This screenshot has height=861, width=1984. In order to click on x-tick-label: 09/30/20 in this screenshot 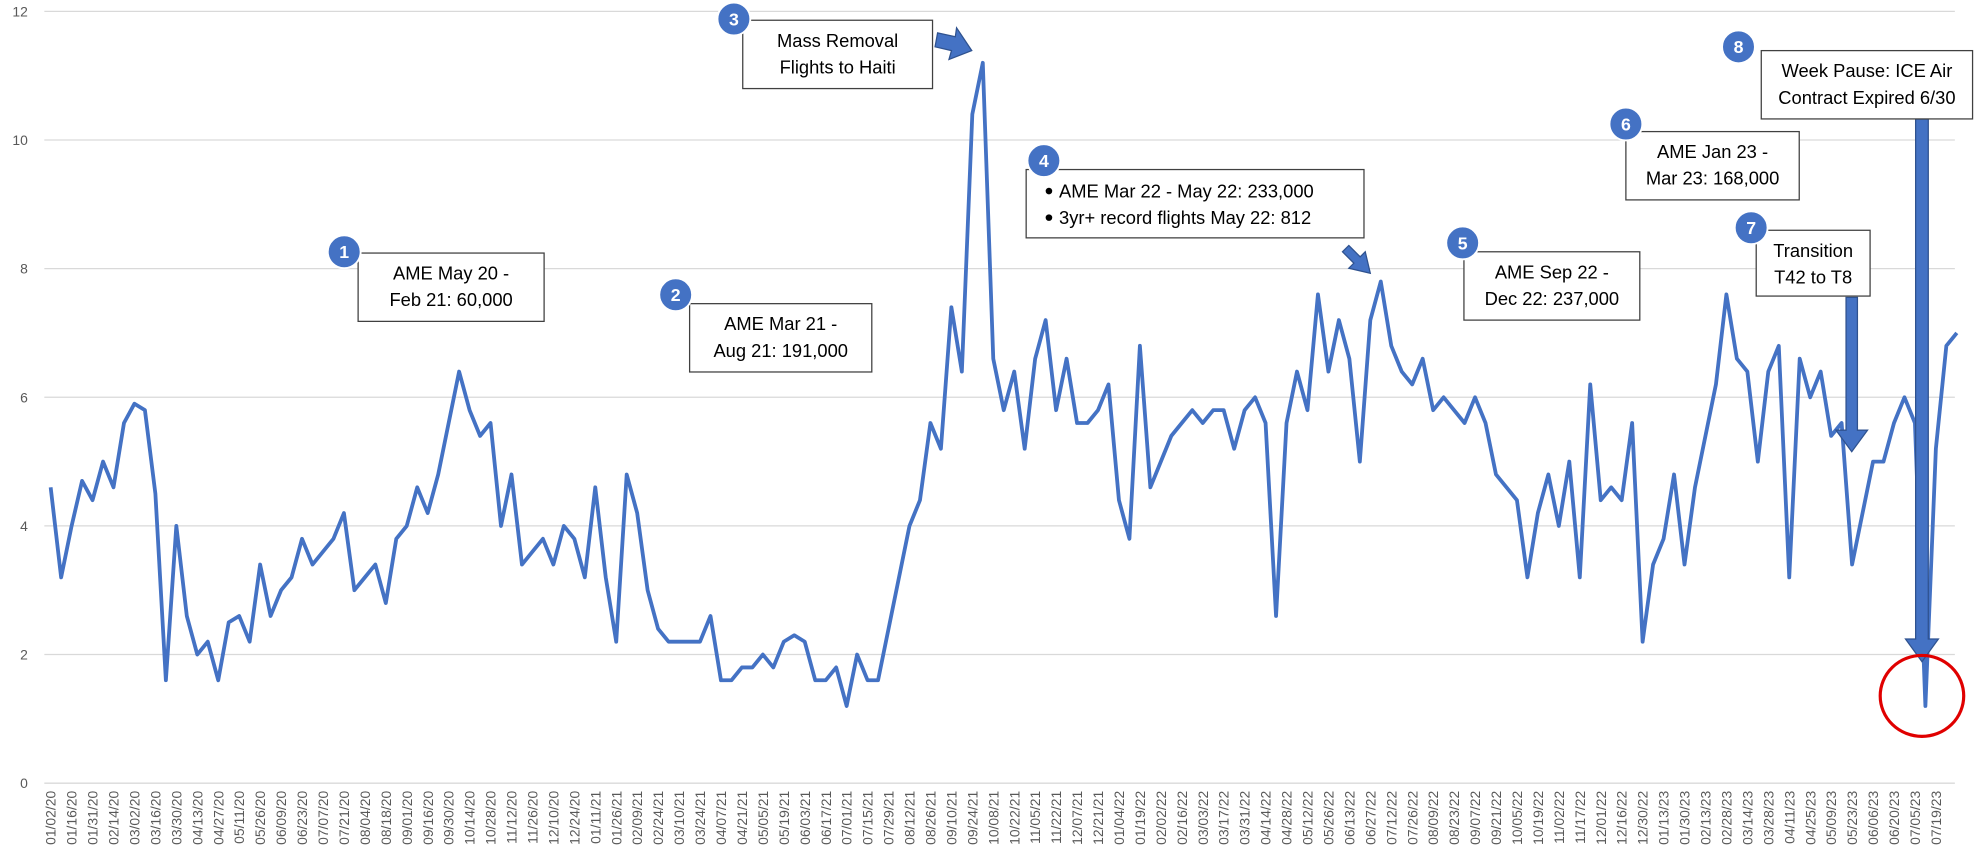, I will do `click(449, 818)`.